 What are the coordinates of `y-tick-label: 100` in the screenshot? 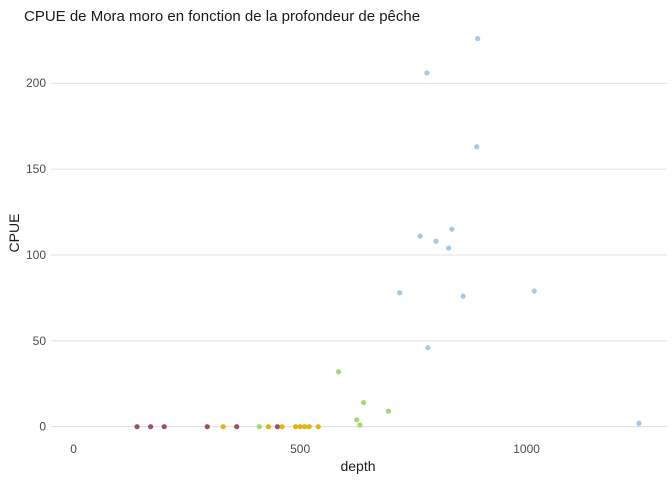 It's located at (36, 255).